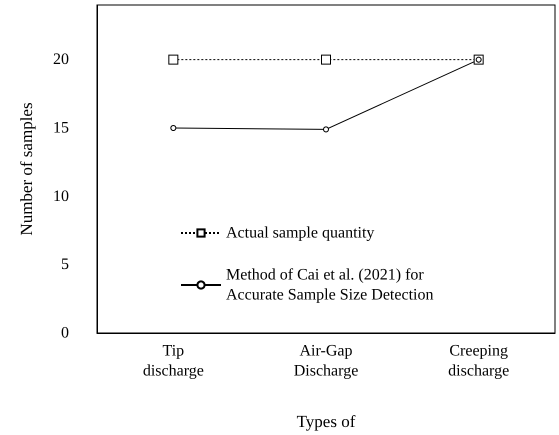 Image resolution: width=559 pixels, height=435 pixels. What do you see at coordinates (326, 421) in the screenshot?
I see `x-axis-title: Types of` at bounding box center [326, 421].